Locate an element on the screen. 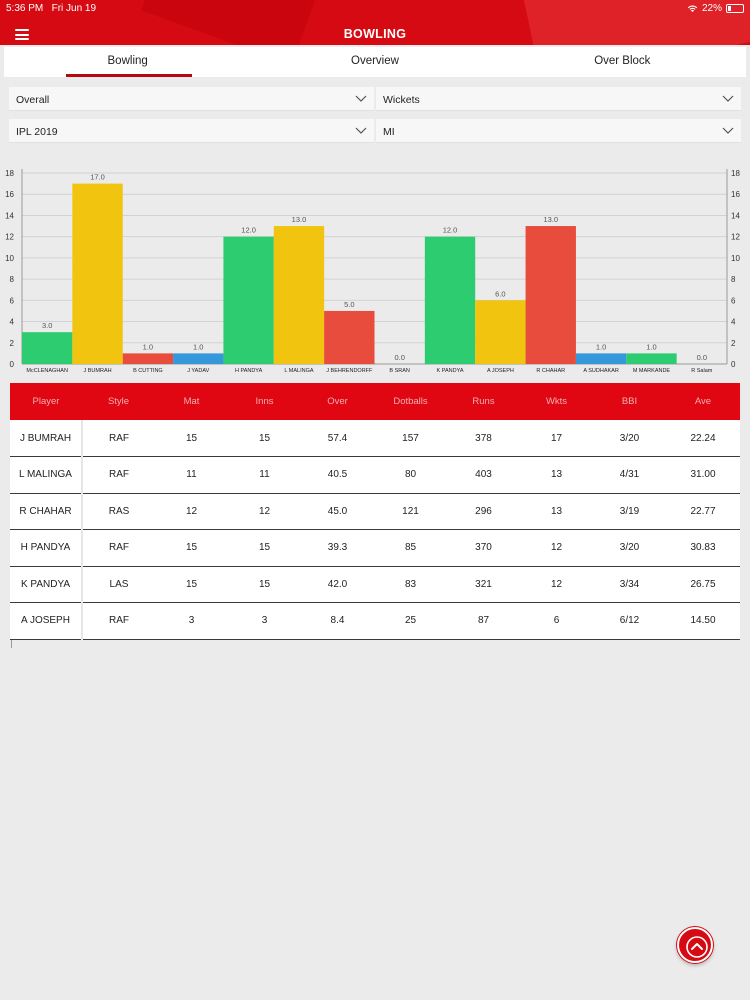  x-category-label: B SRAN is located at coordinates (399, 371).